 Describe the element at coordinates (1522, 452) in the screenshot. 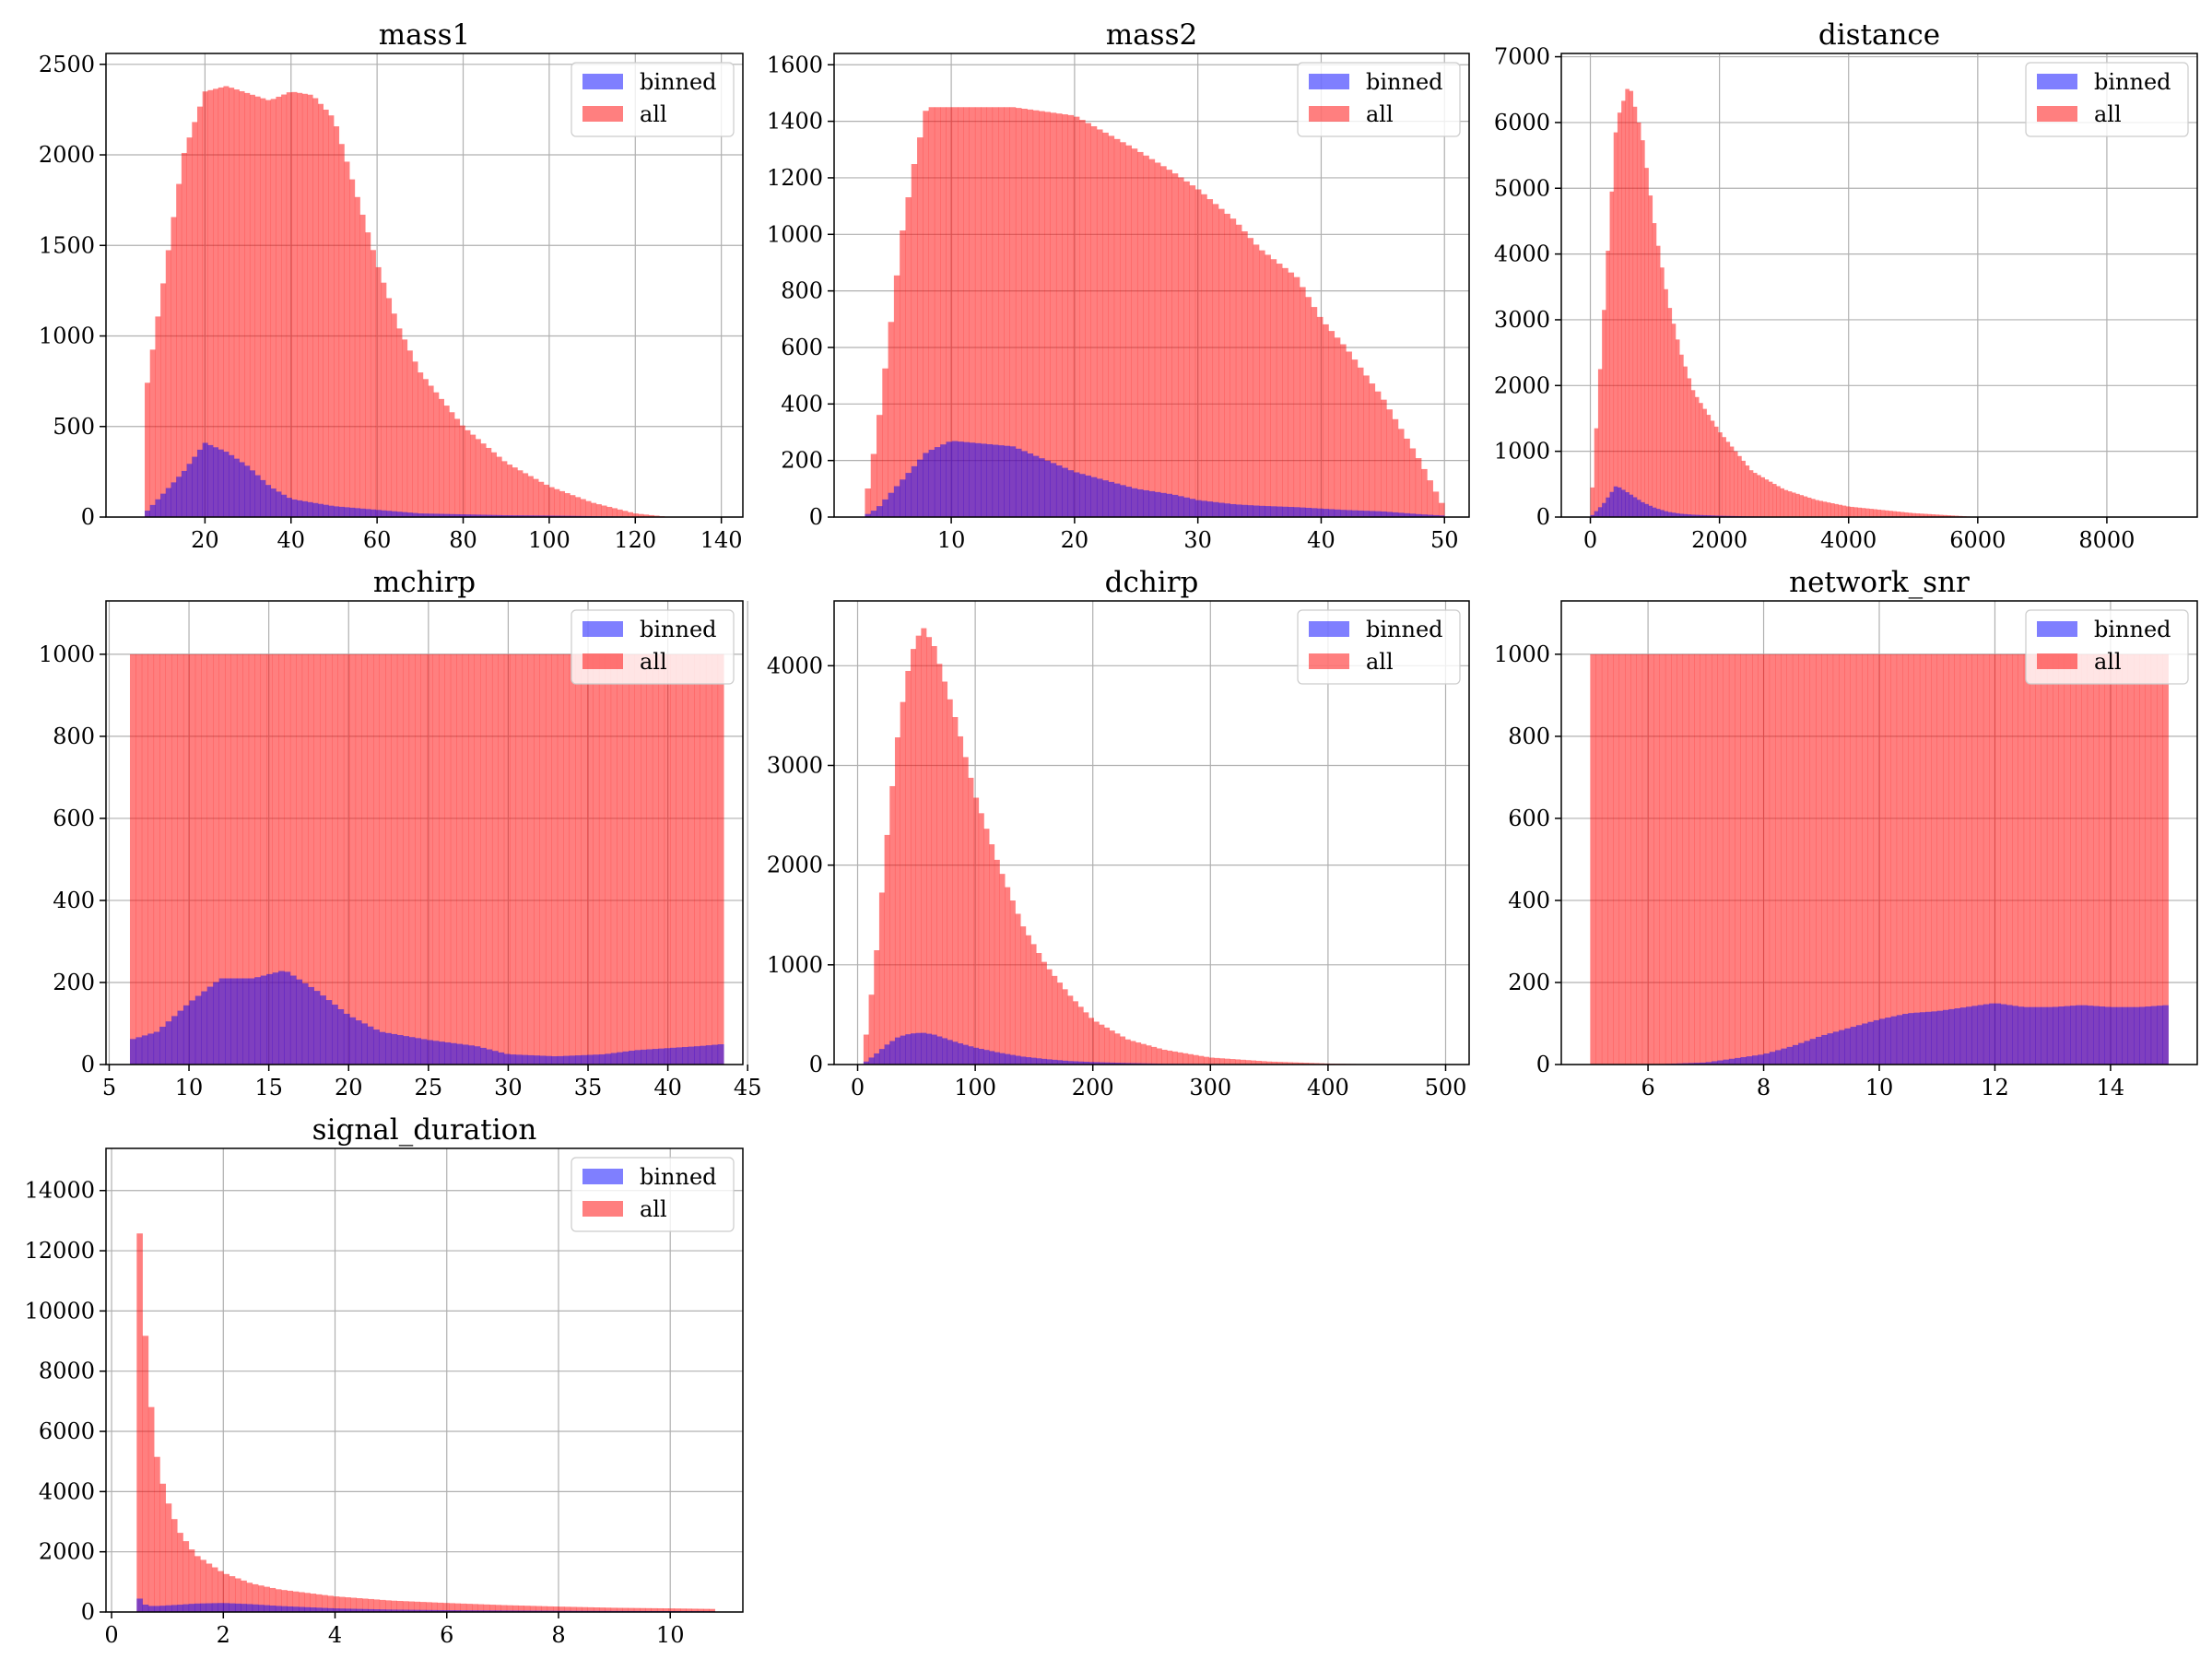

I see `y-tick-label: 1000` at that location.